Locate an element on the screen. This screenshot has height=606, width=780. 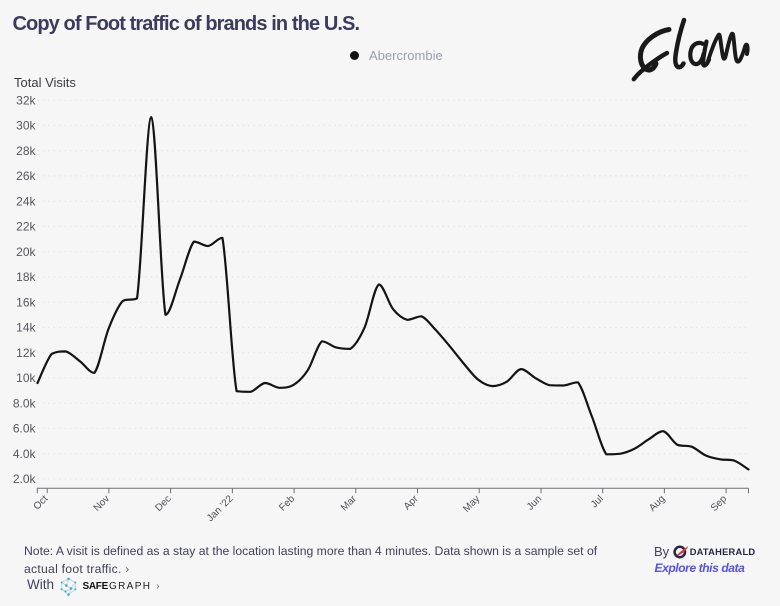
svg-text: Aug is located at coordinates (657, 504).